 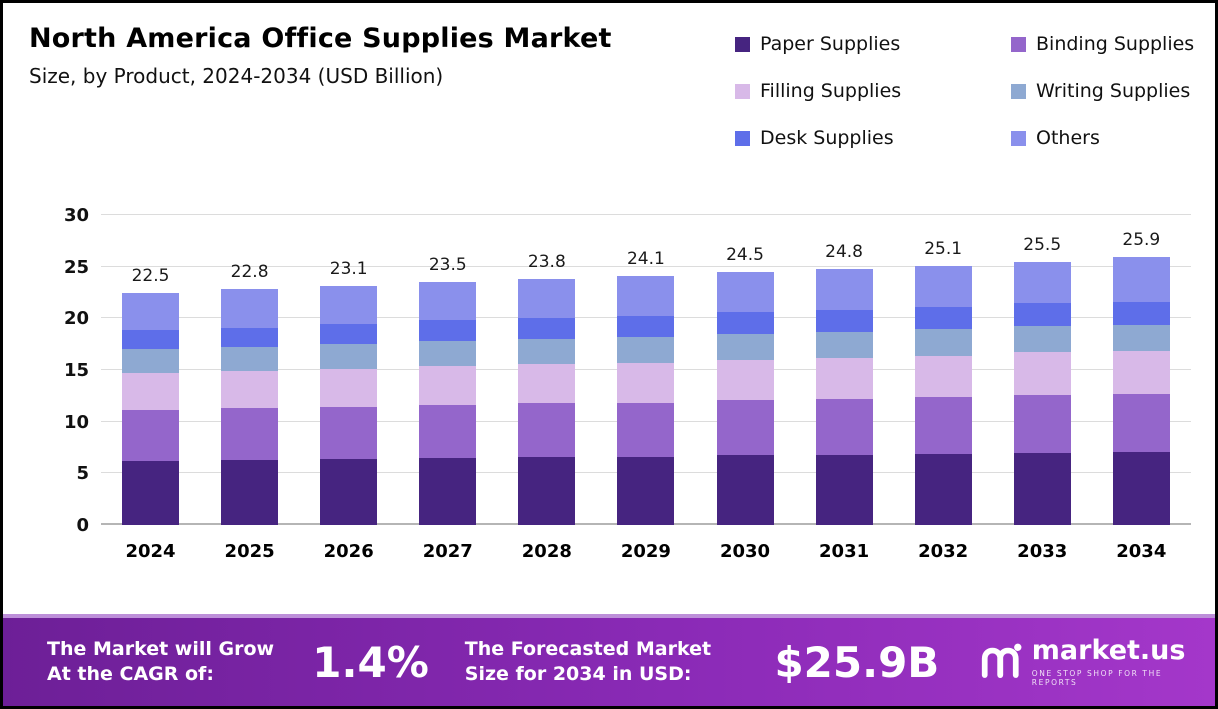 I want to click on bar-group-2024: 22.5, so click(x=151, y=370).